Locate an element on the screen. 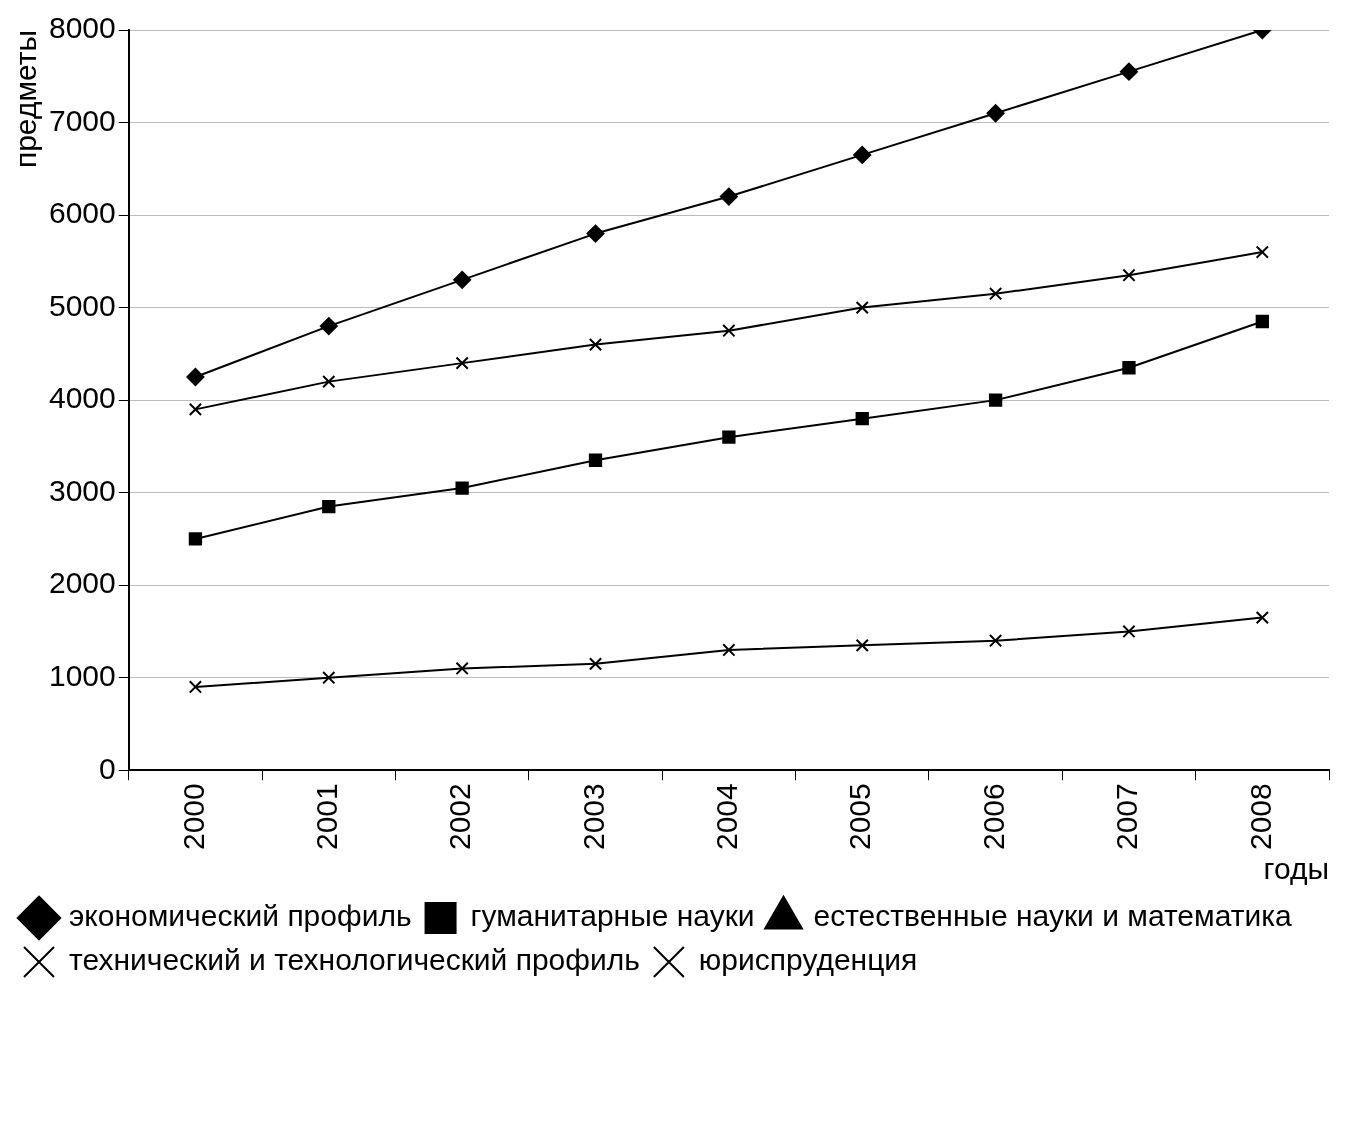 The image size is (1354, 1124). y-tick-label: 4000 is located at coordinates (82, 398).